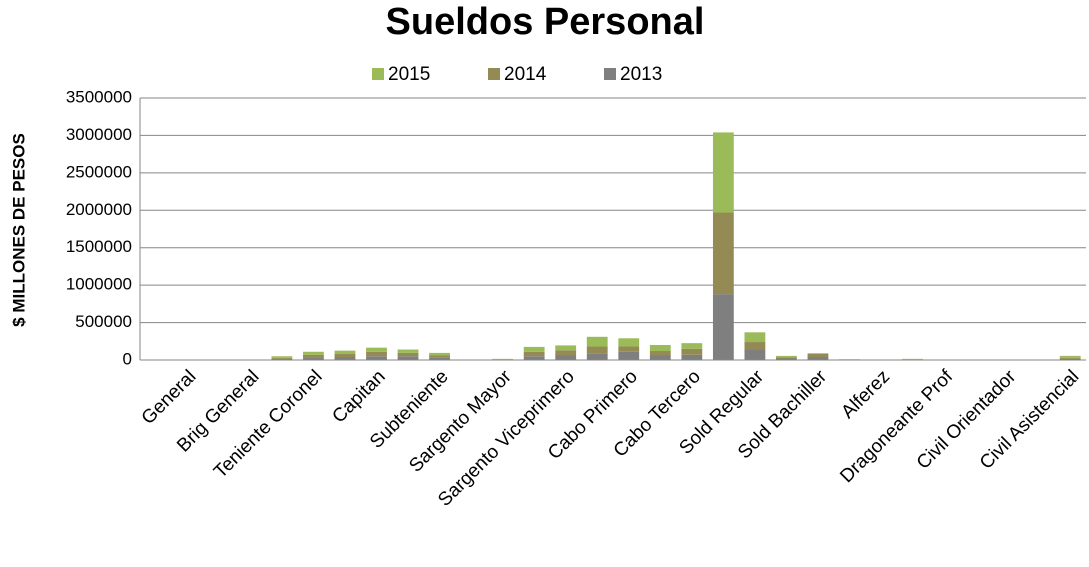  Describe the element at coordinates (525, 74) in the screenshot. I see `legend-label: 2014` at that location.